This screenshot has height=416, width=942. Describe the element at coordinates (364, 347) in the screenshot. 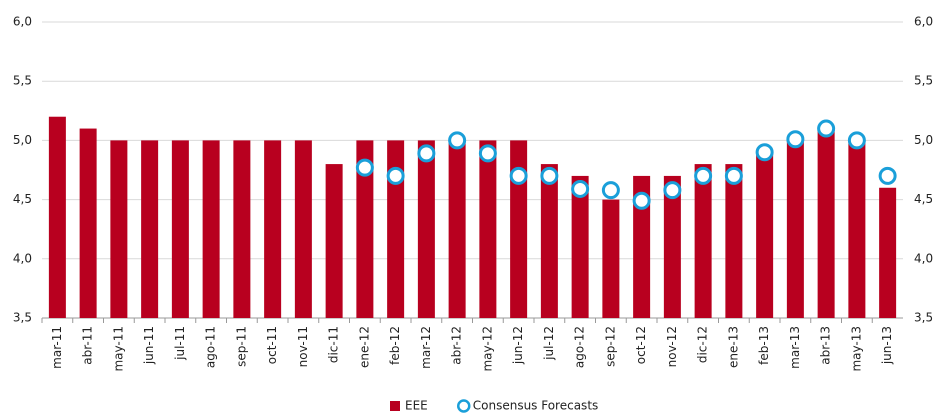

I see `x-tick-label: ene-12` at that location.